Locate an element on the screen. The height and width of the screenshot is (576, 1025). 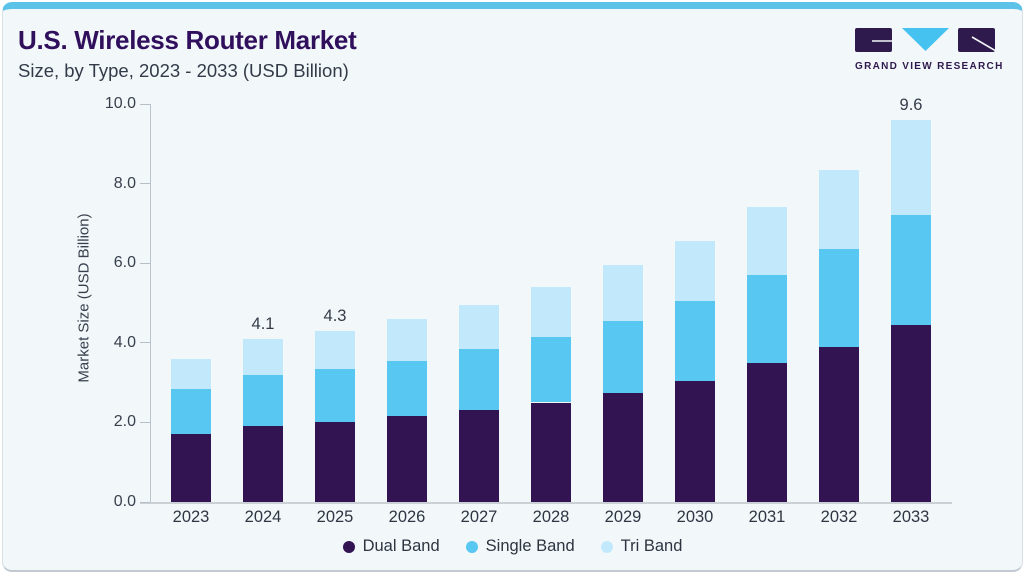
y-tick-label-6.0: 6.0 is located at coordinates (124, 263).